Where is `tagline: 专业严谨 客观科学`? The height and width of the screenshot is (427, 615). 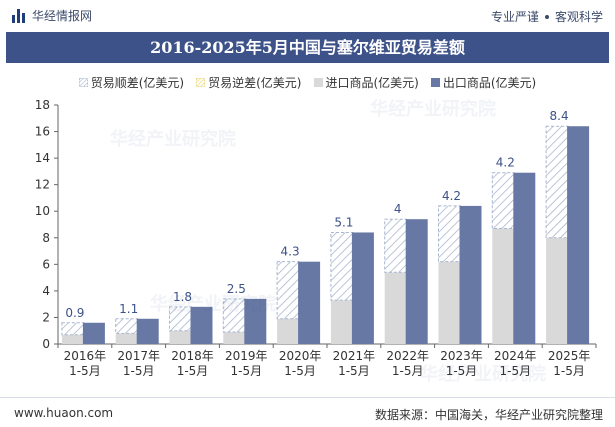 tagline: 专业严谨 客观科学 is located at coordinates (547, 16).